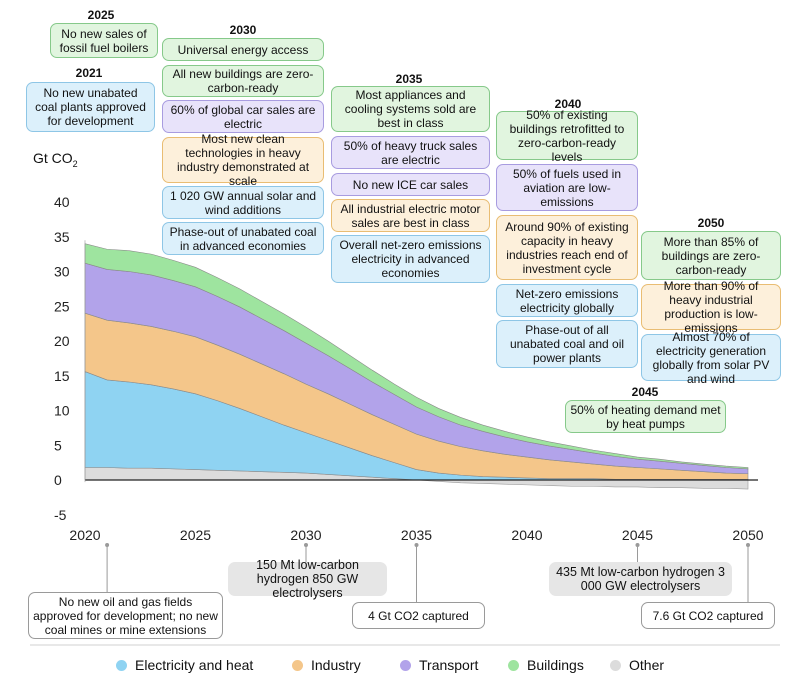  I want to click on milestone-2030-buildings: All new buildings are zero-carbon-ready, so click(243, 81).